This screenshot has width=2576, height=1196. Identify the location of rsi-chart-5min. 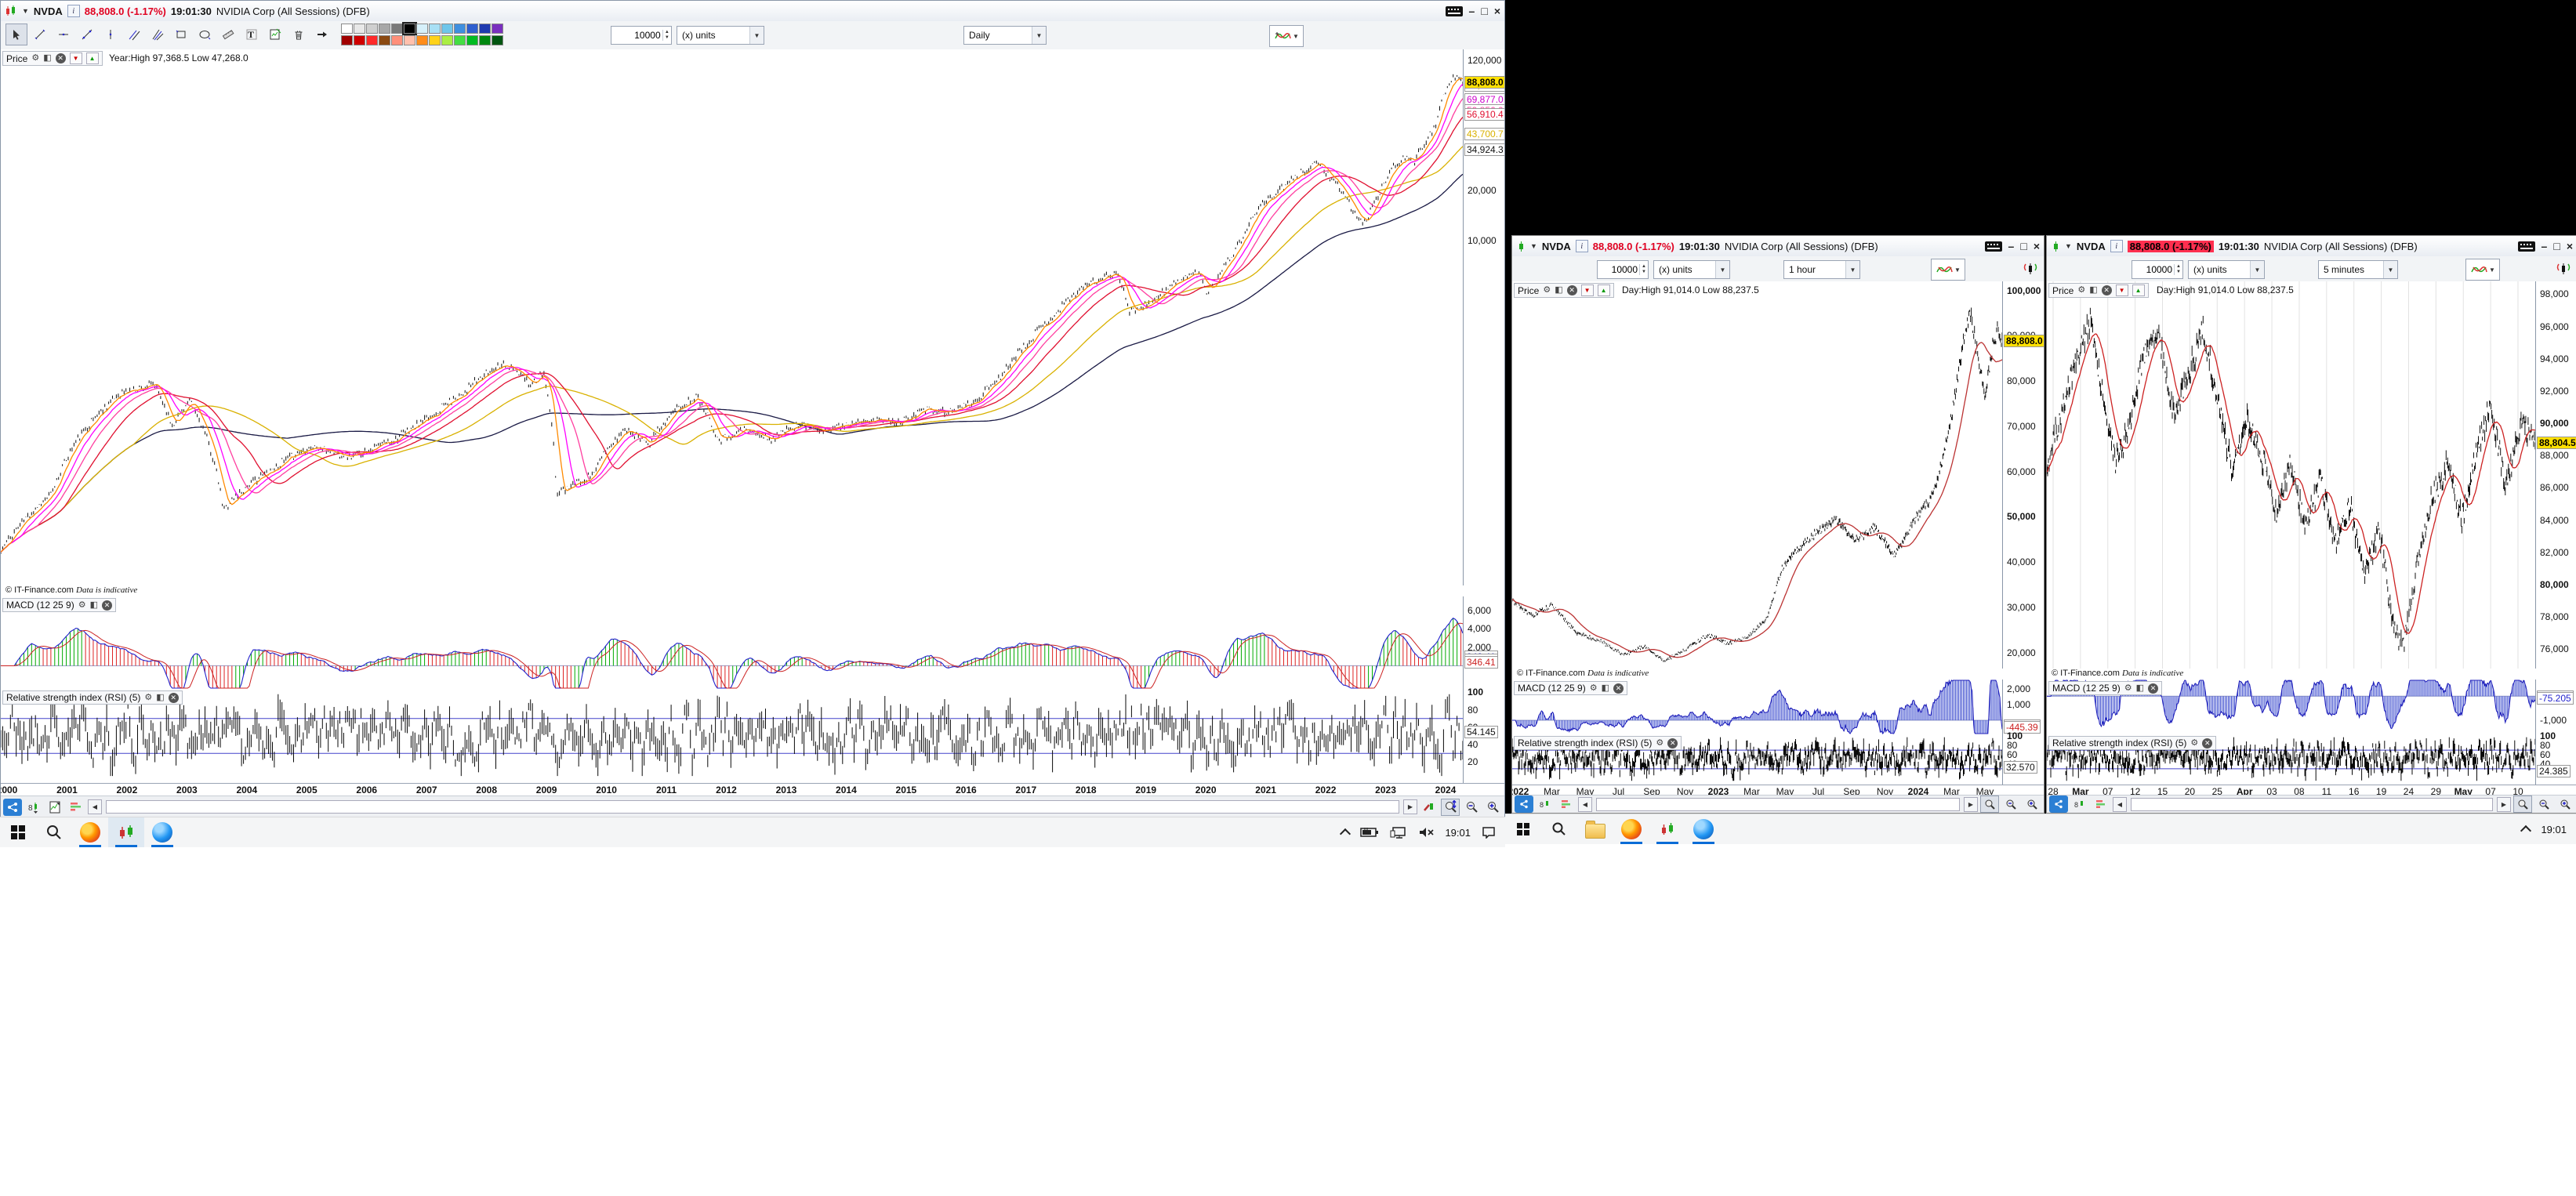
(2291, 759).